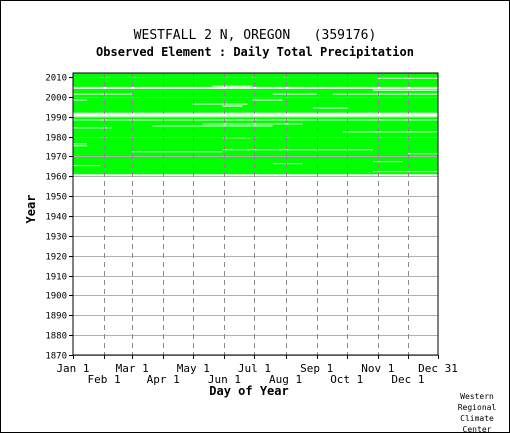  What do you see at coordinates (407, 379) in the screenshot?
I see `x-tick-label: Dec 1` at bounding box center [407, 379].